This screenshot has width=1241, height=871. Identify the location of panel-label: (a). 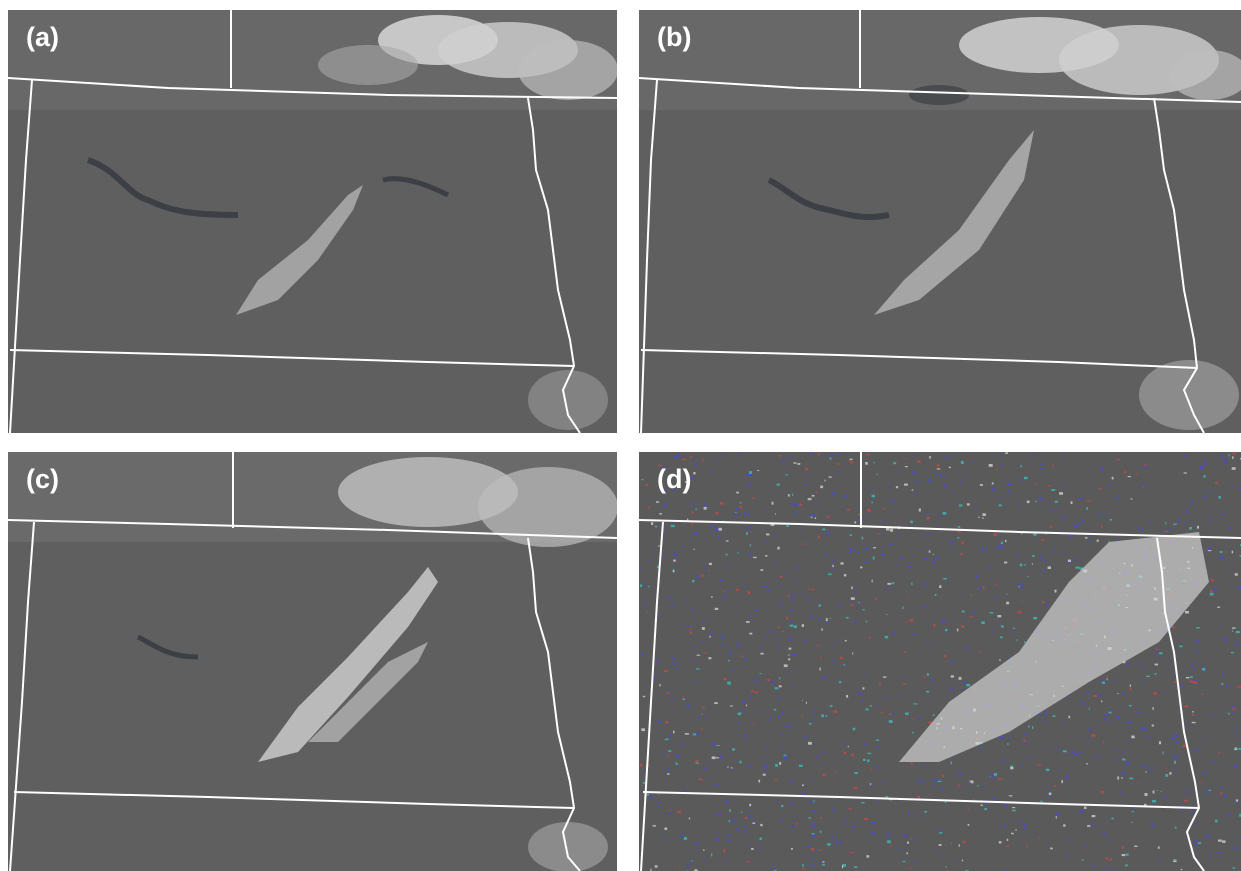
(42, 37).